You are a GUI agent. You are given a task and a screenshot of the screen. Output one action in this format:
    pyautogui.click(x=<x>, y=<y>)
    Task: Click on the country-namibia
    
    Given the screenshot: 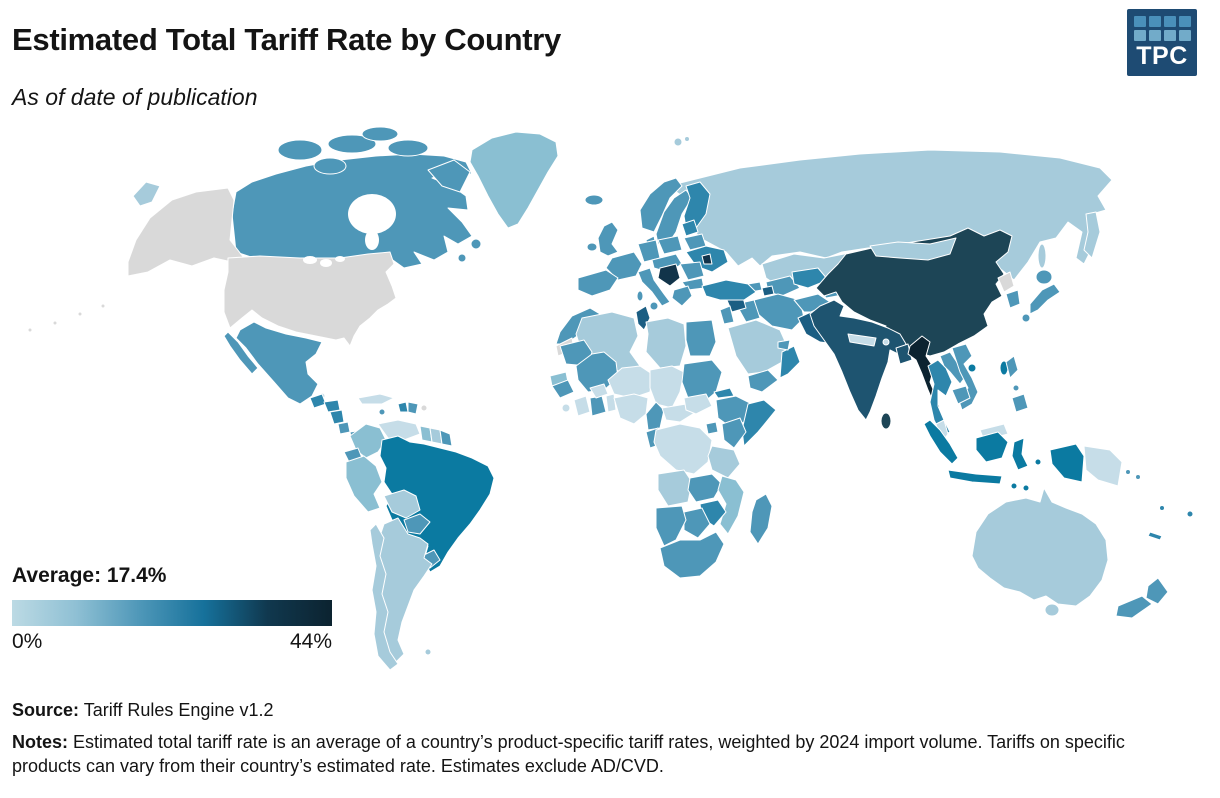 What is the action you would take?
    pyautogui.click(x=671, y=526)
    